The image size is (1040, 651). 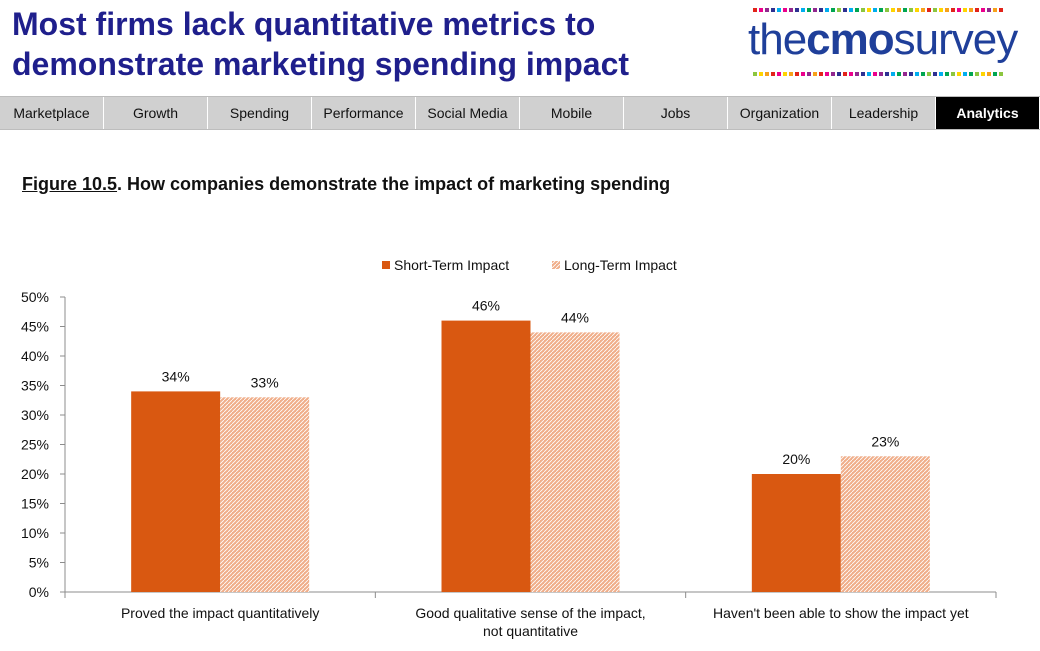 What do you see at coordinates (956, 39) in the screenshot?
I see `logo-survey: survey` at bounding box center [956, 39].